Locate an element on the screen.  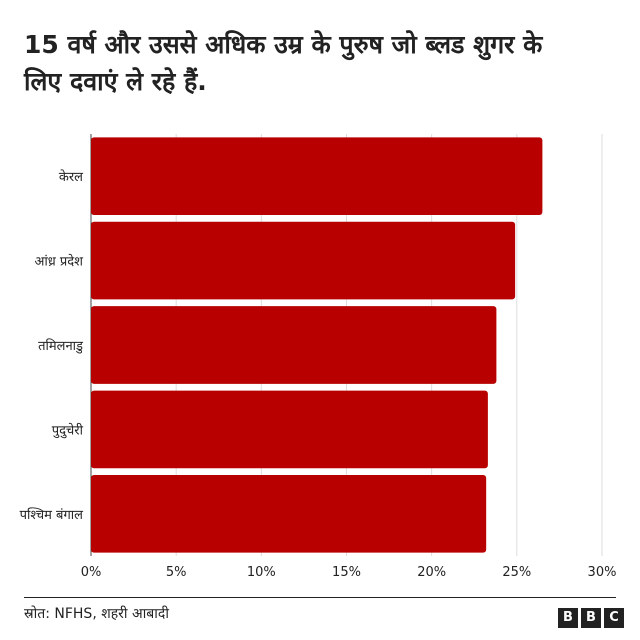
x-tick-label: 0% is located at coordinates (91, 572).